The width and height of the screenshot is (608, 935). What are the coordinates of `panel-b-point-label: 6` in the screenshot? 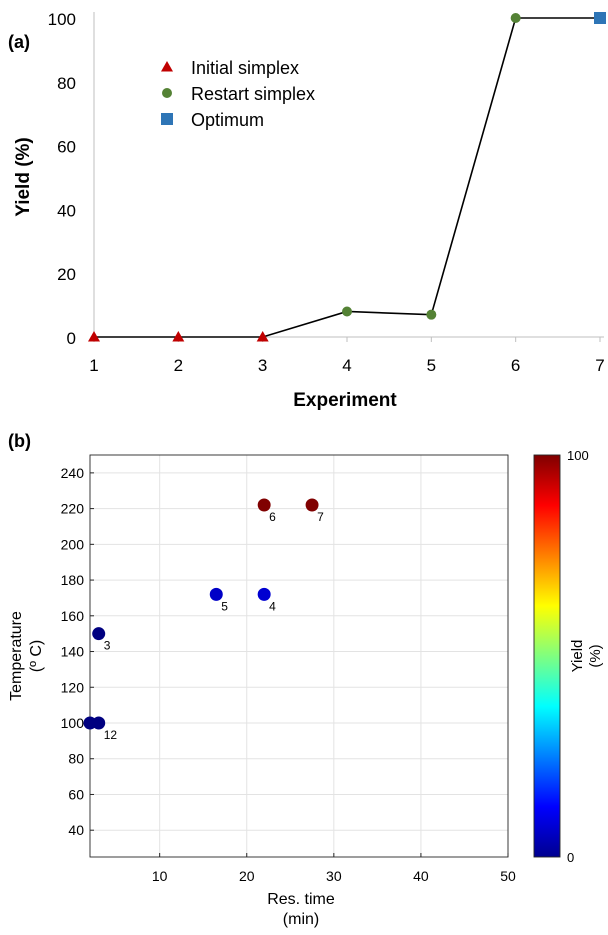 It's located at (272, 517).